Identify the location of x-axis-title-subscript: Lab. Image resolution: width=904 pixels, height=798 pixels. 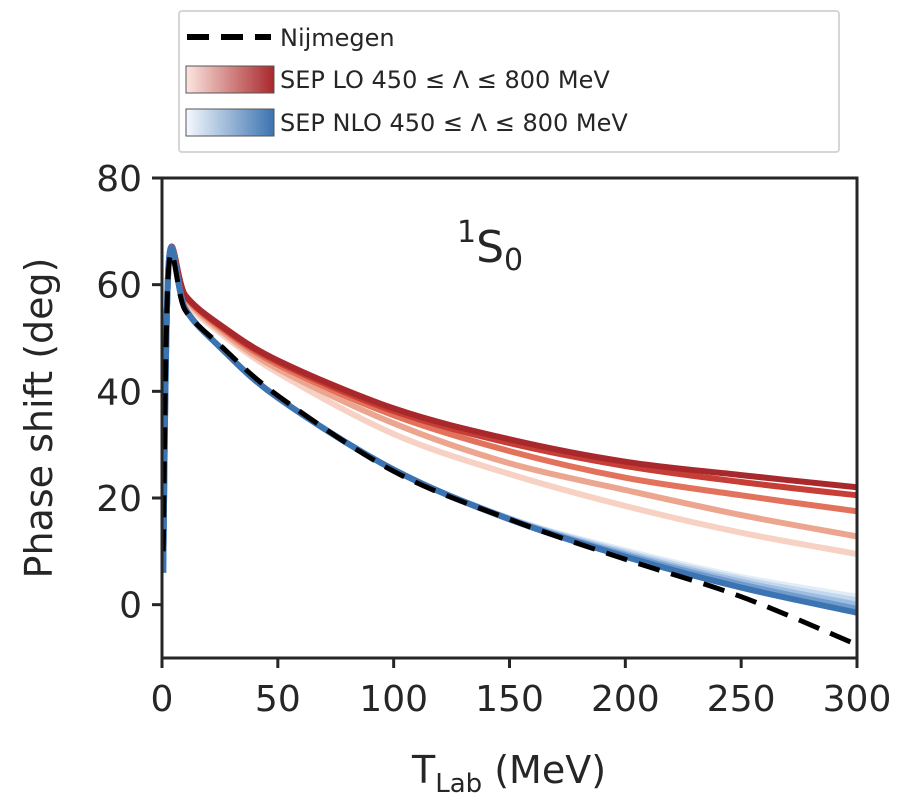
(458, 783).